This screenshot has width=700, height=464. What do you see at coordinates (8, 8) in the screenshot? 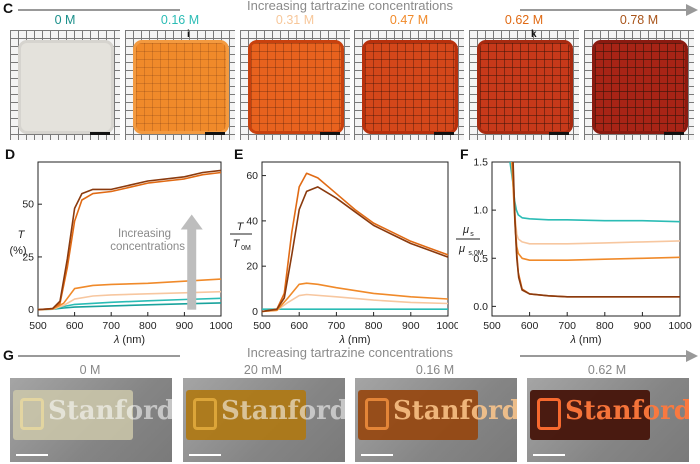
I see `panel-letter-c: C` at bounding box center [8, 8].